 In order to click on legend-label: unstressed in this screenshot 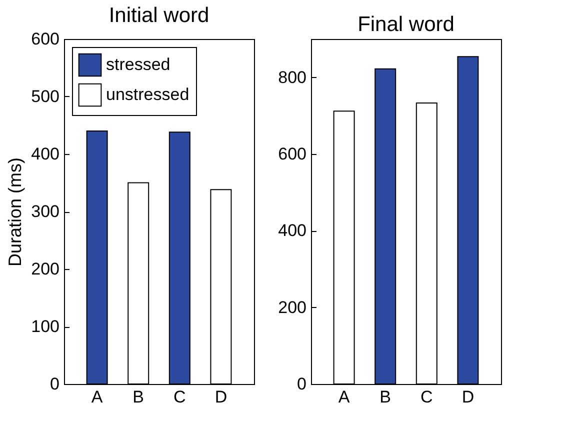, I will do `click(148, 94)`.